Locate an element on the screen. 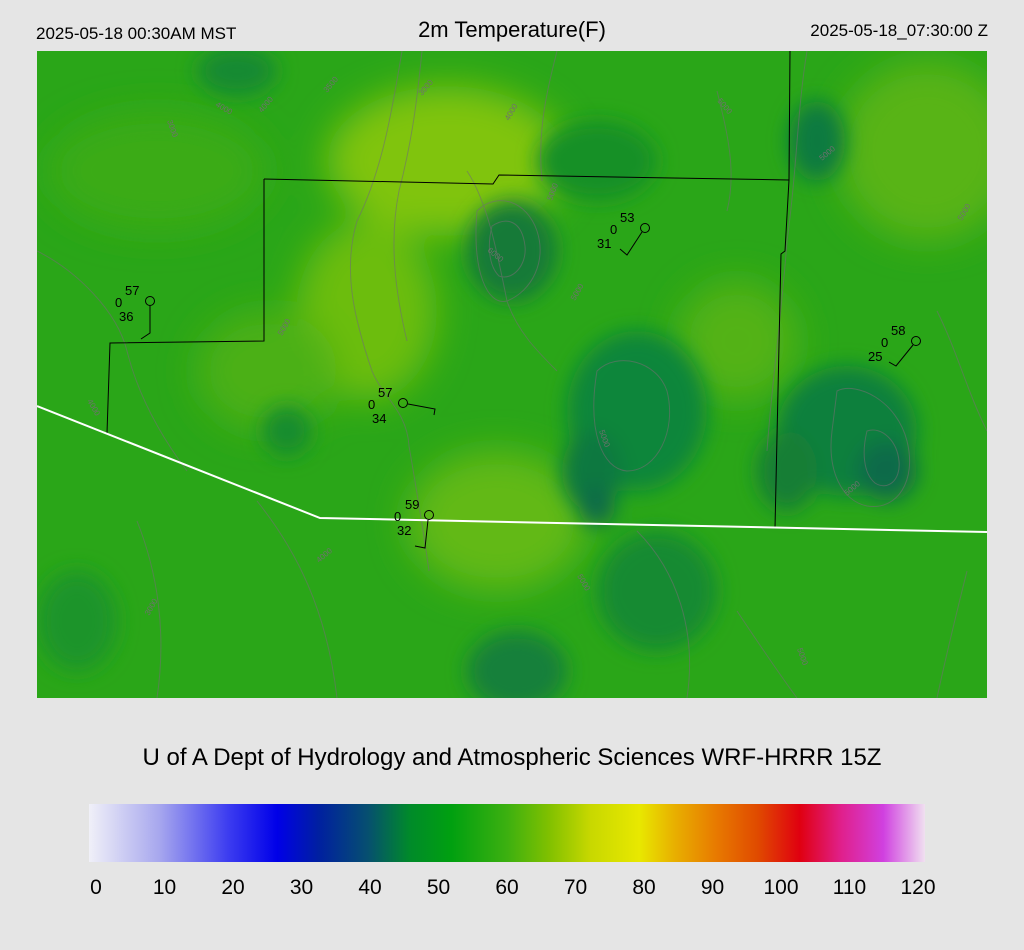  colorbar-tick-label: 20 is located at coordinates (233, 887).